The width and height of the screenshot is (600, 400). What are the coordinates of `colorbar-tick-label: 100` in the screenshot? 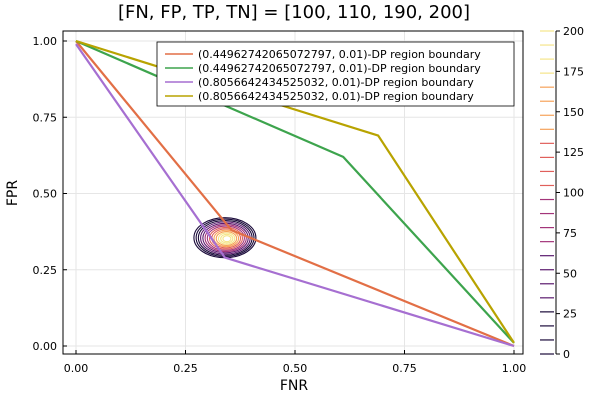 It's located at (573, 193).